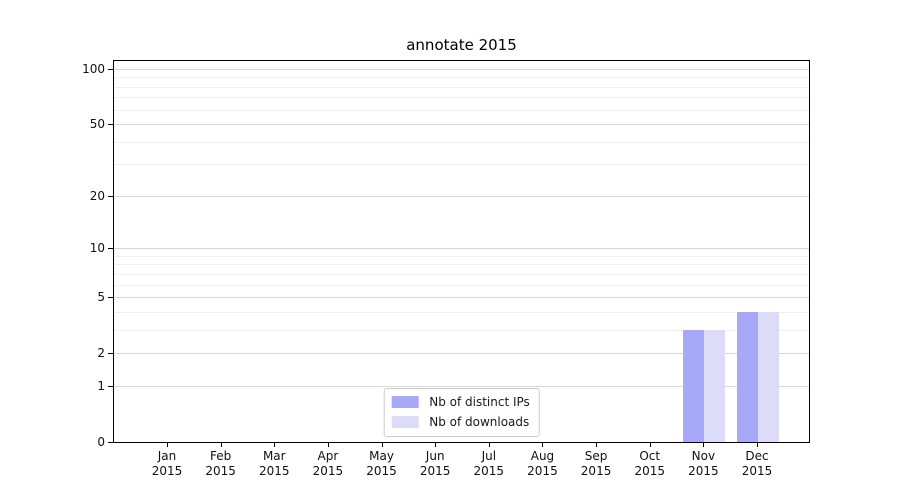  I want to click on legend-item-downloads: Nb of downloads, so click(460, 422).